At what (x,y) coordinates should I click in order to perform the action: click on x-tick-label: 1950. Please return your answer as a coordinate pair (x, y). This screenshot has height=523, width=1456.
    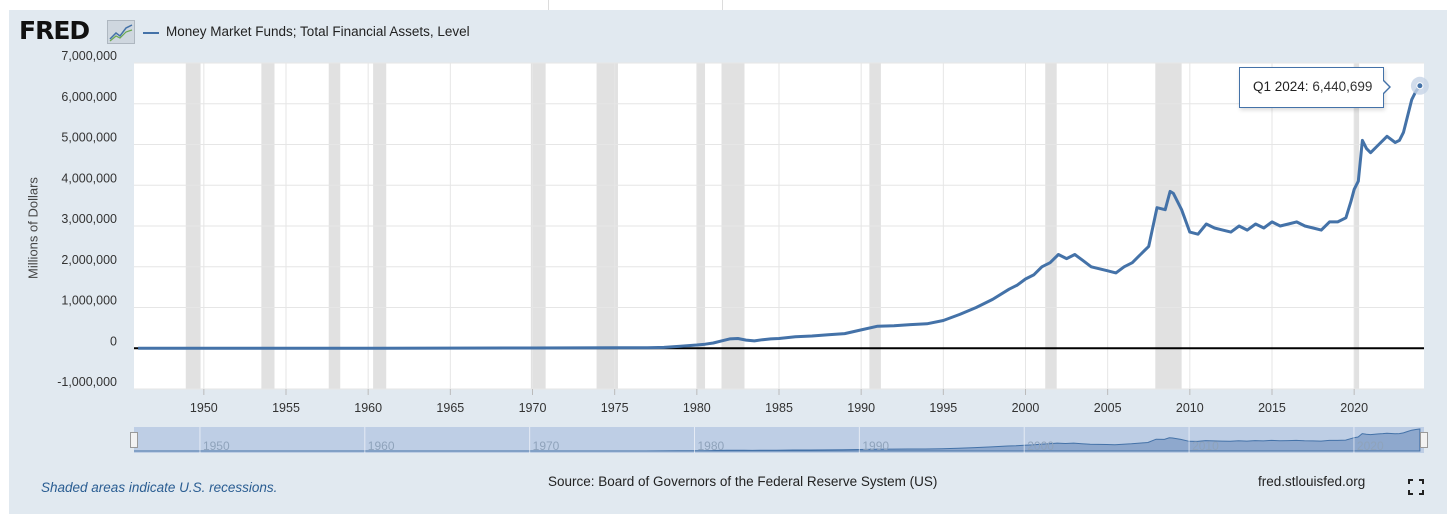
    Looking at the image, I should click on (204, 408).